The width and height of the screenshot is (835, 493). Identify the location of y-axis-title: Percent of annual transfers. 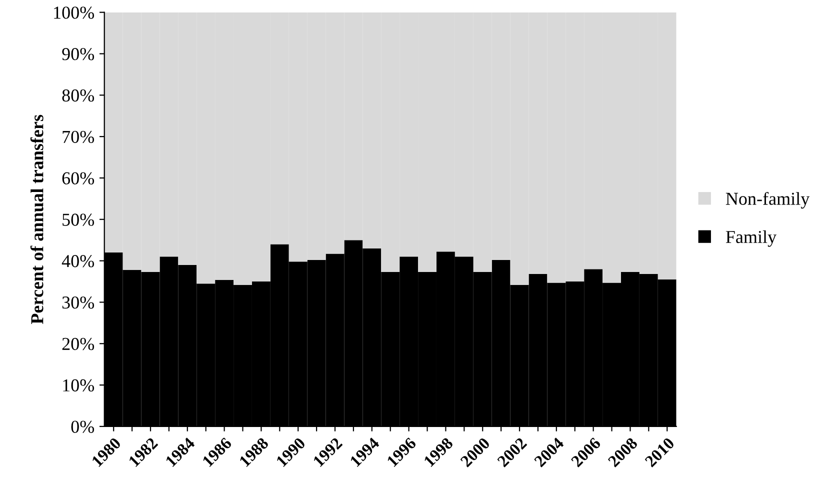
(37, 219).